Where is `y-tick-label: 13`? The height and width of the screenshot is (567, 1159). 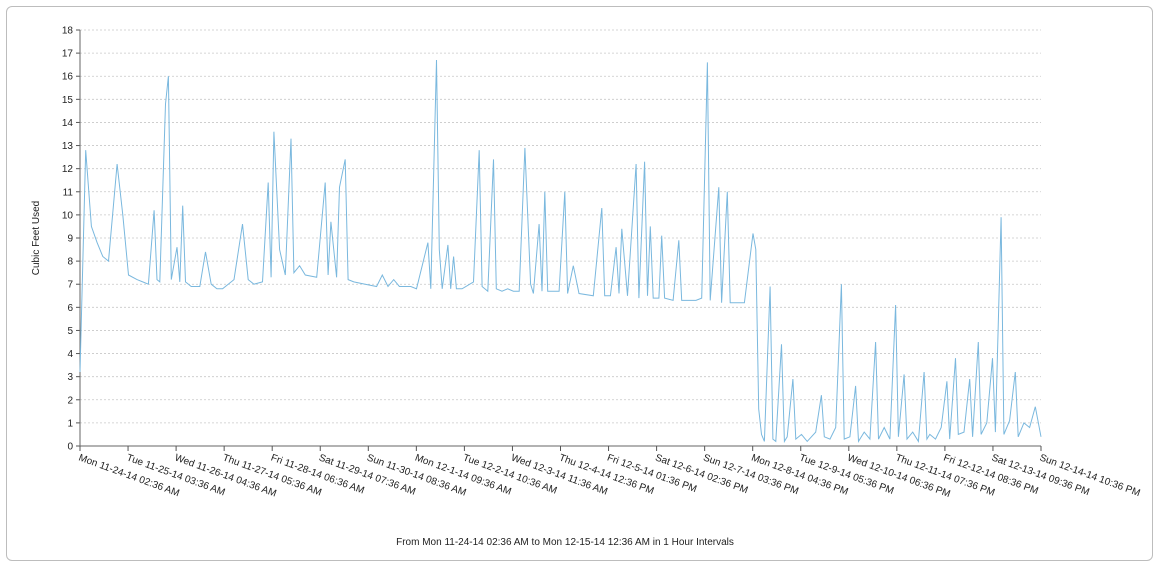 y-tick-label: 13 is located at coordinates (68, 146).